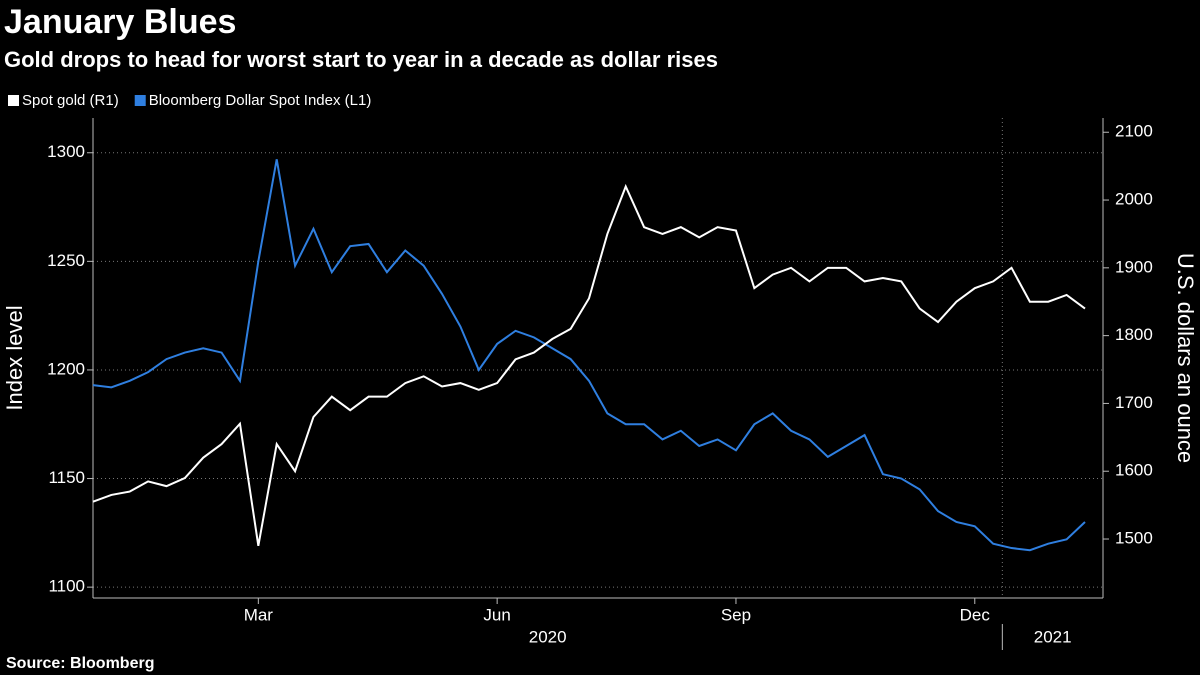 This screenshot has width=1200, height=675. Describe the element at coordinates (1134, 470) in the screenshot. I see `y2-tick-label: 1600` at that location.